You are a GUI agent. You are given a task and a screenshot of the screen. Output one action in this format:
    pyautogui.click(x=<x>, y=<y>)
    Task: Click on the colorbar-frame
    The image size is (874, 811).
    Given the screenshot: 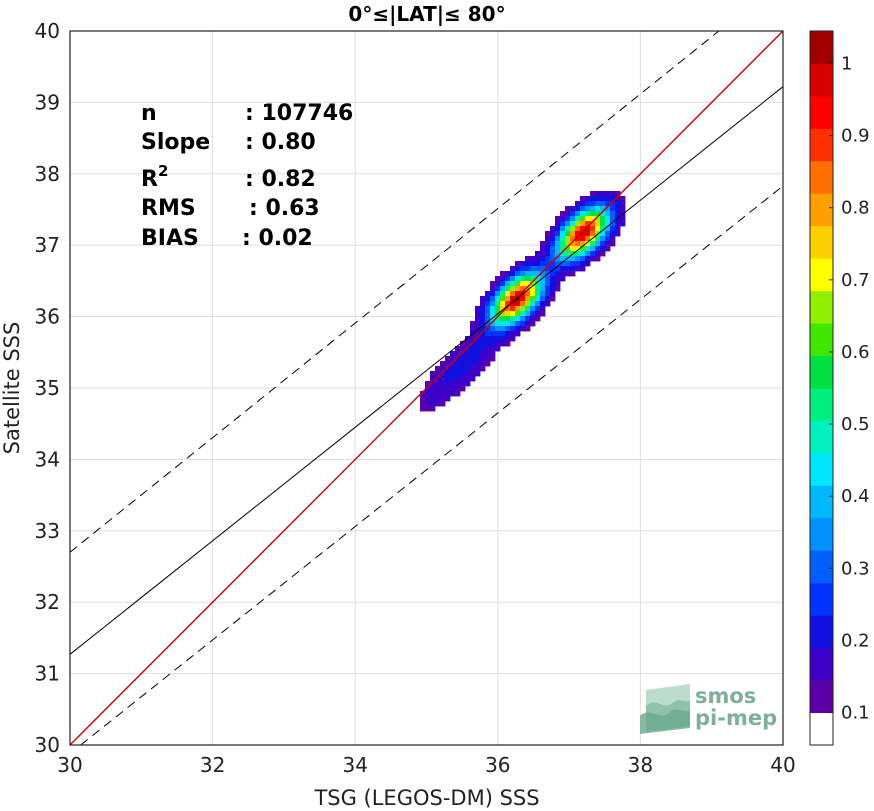 What is the action you would take?
    pyautogui.click(x=821, y=388)
    